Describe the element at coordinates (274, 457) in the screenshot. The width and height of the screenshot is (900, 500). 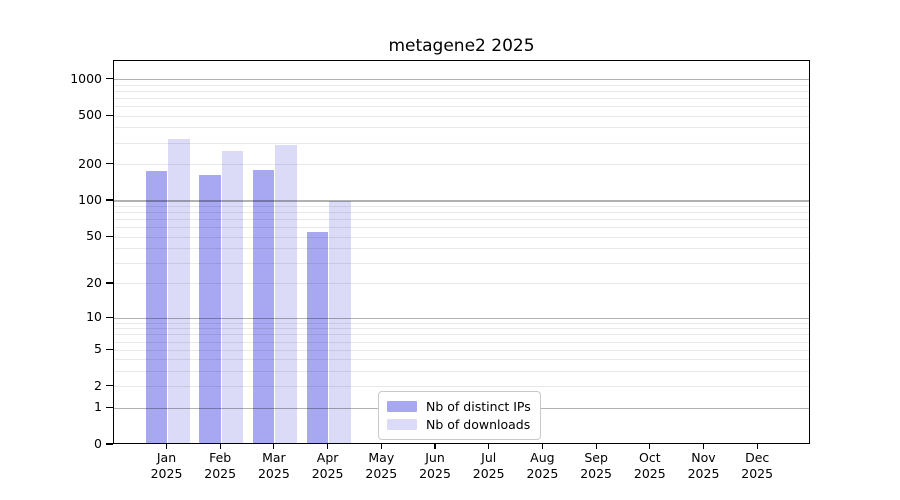
I see `x-tick-month: Mar` at that location.